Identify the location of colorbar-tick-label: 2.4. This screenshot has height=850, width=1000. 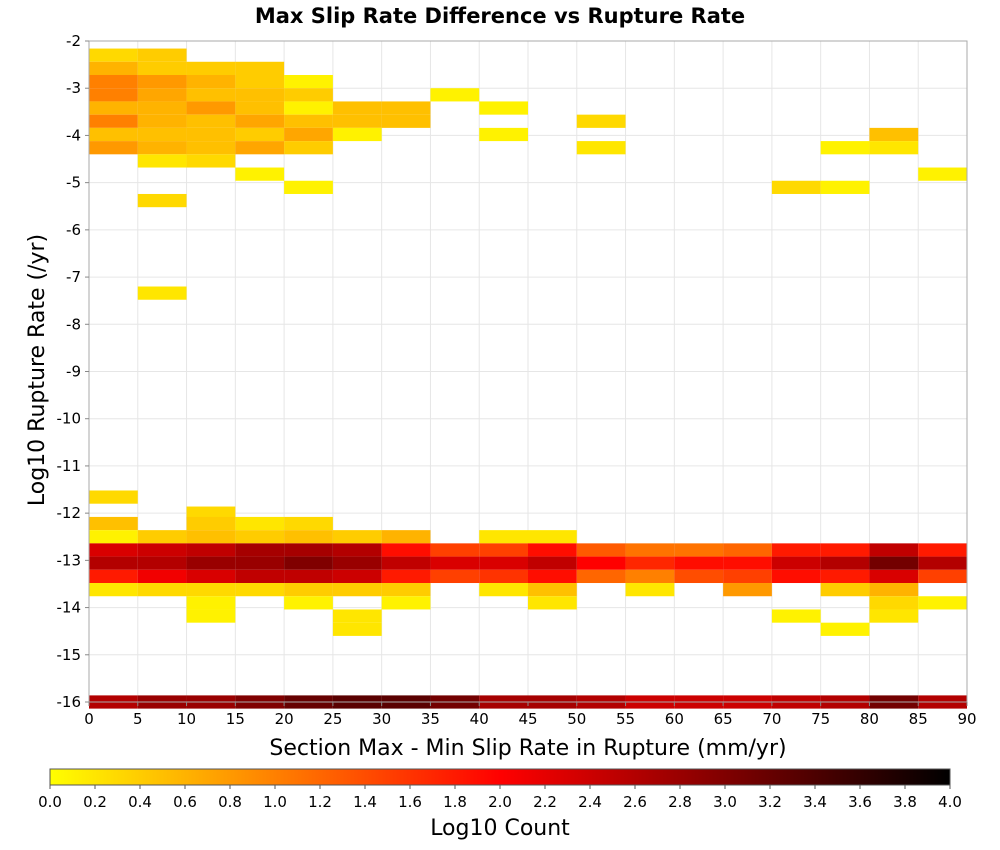
(590, 802).